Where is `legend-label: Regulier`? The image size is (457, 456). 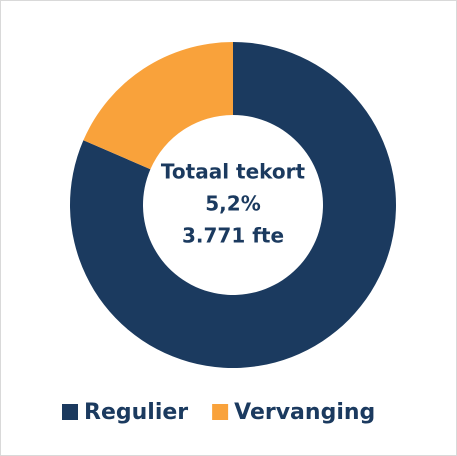
legend-label: Regulier is located at coordinates (136, 412).